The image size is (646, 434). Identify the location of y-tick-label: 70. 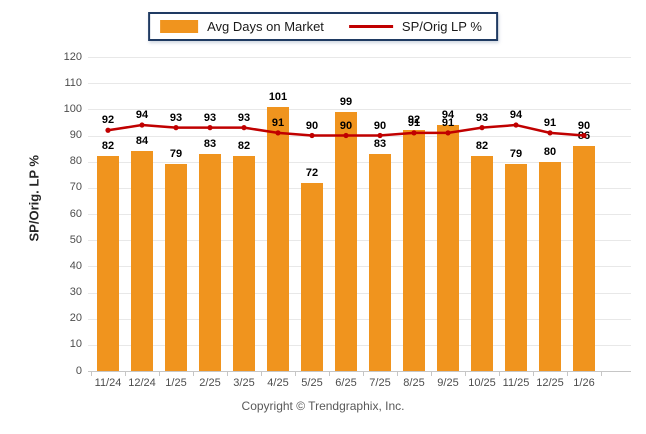
(75, 187).